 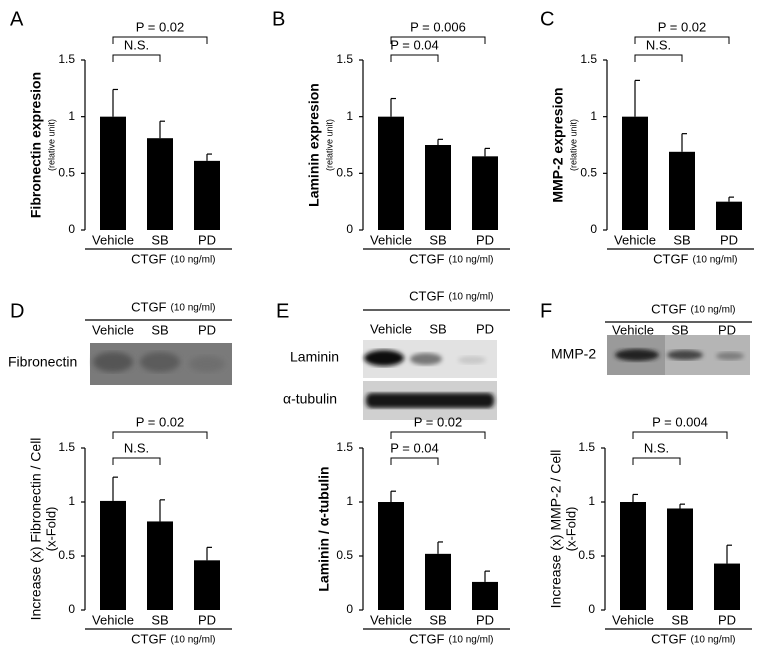 What do you see at coordinates (314, 145) in the screenshot?
I see `y-axis-label: Laminin expresion` at bounding box center [314, 145].